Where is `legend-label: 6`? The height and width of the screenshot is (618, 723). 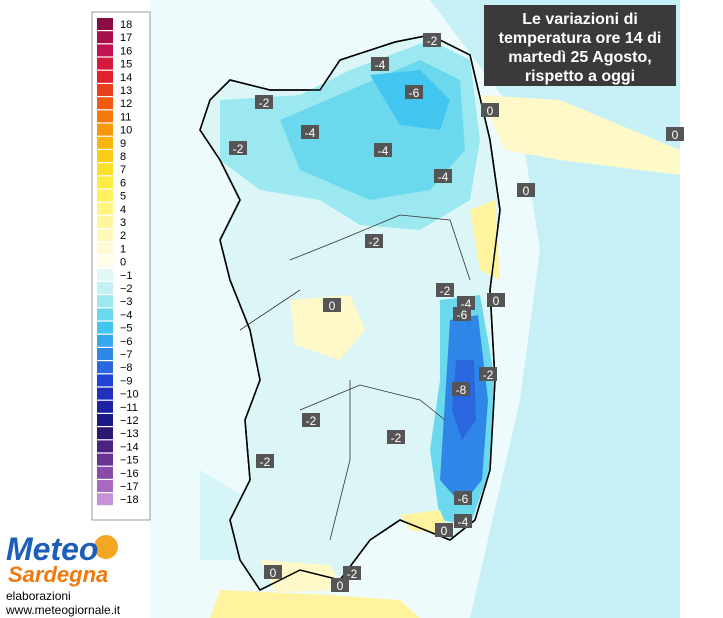
legend-label: 6 is located at coordinates (123, 183).